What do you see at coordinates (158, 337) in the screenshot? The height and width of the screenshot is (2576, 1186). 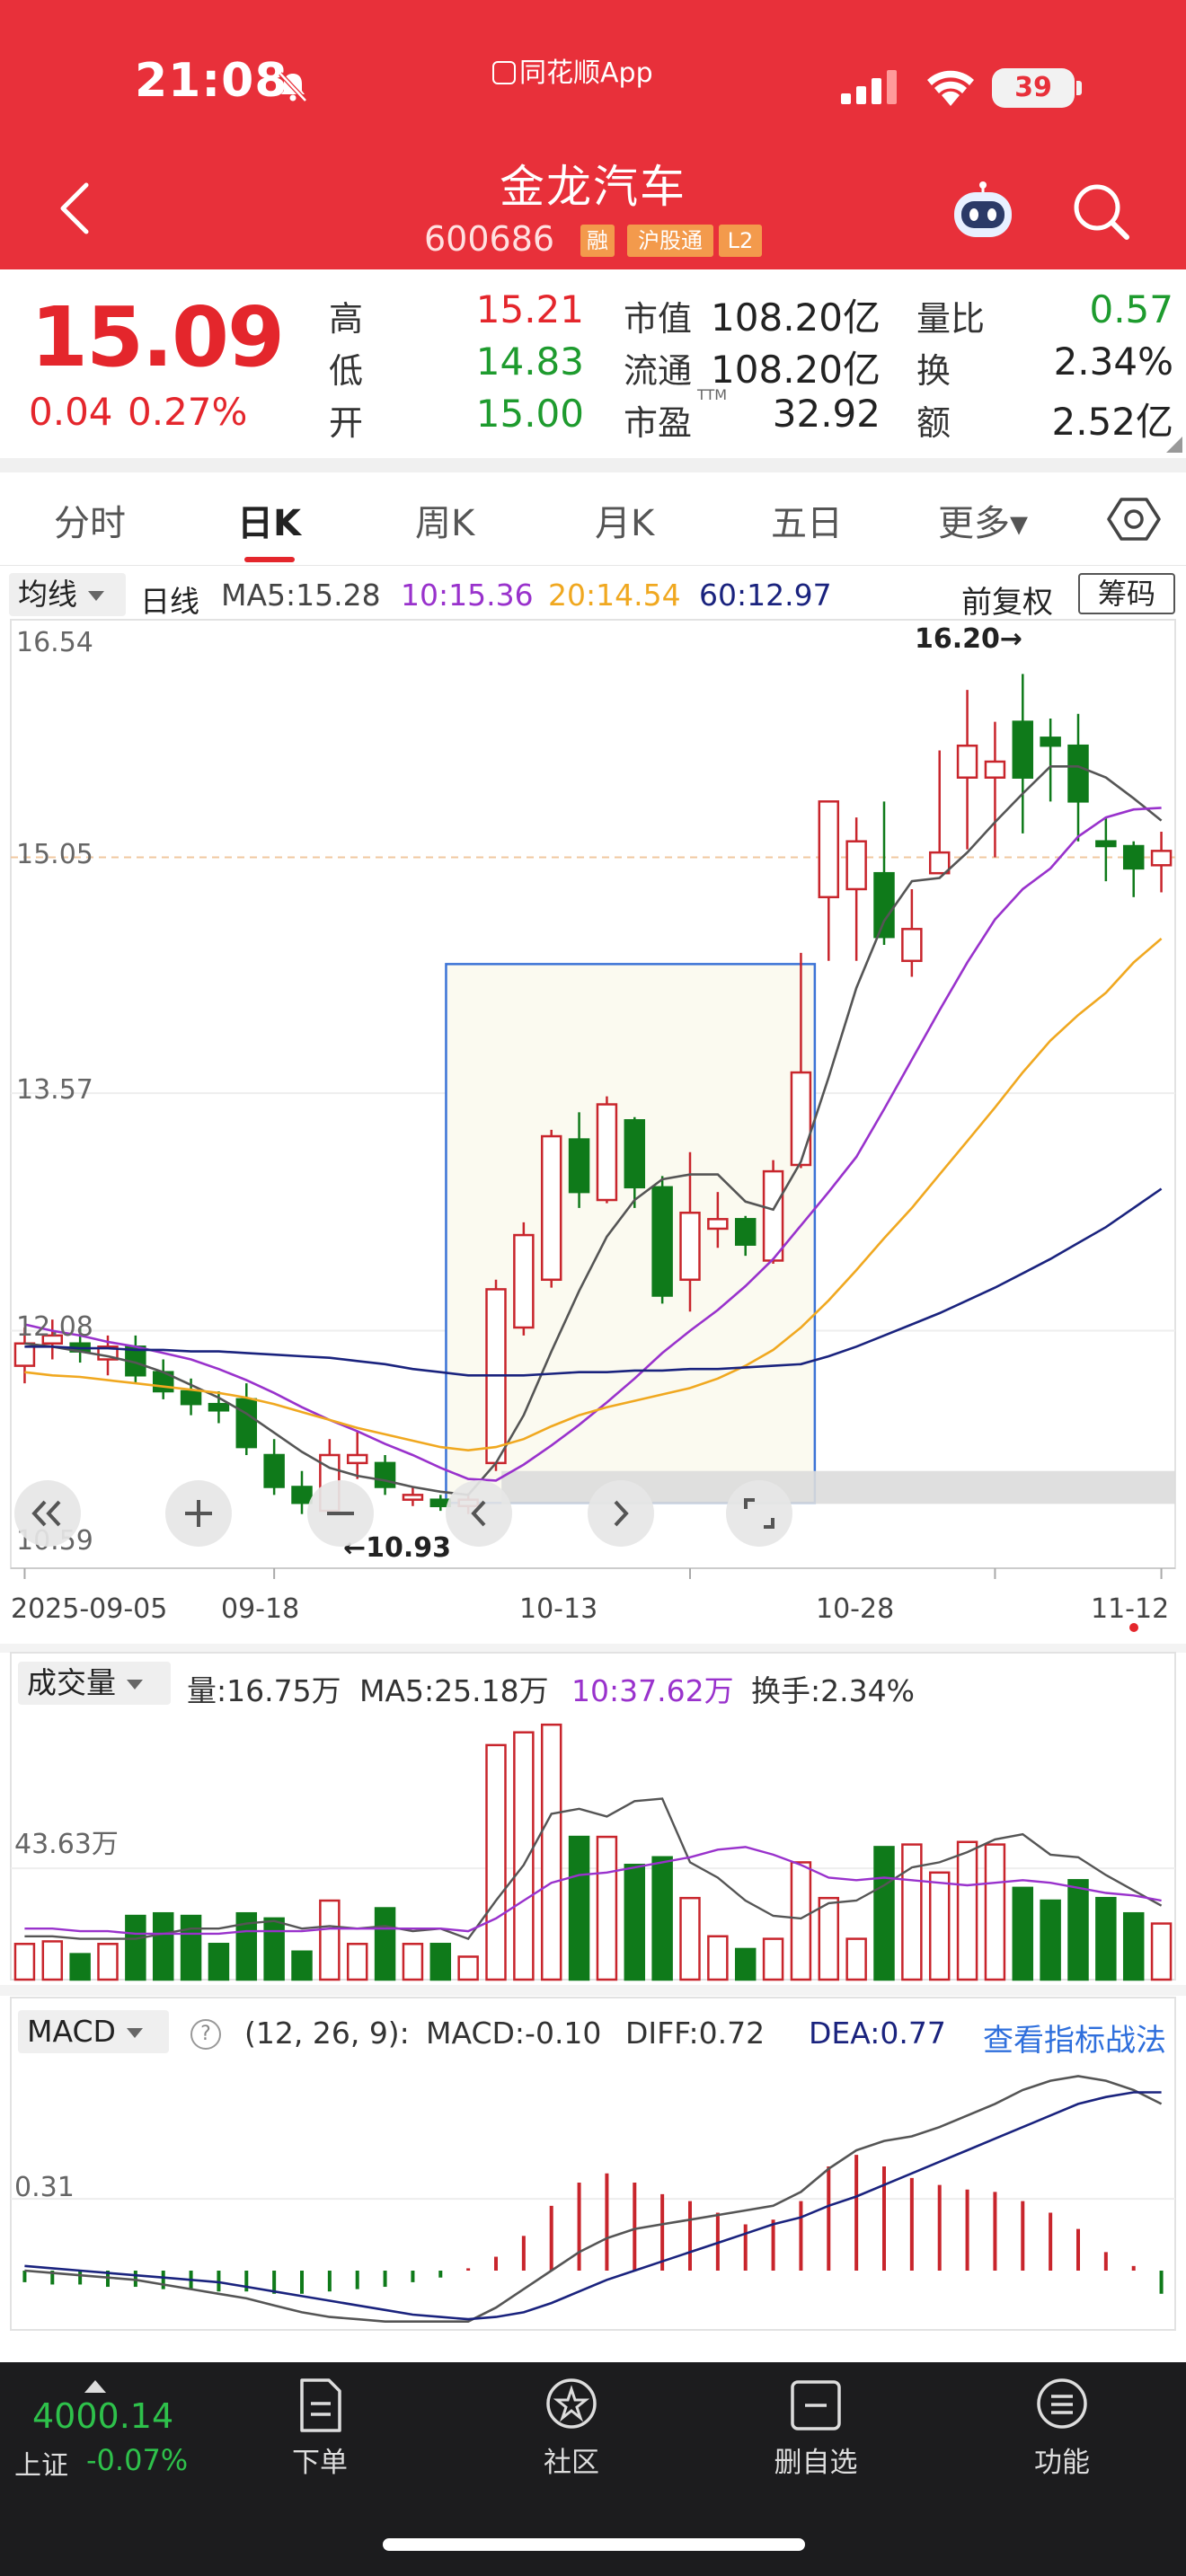 I see `last-price: 15.09` at bounding box center [158, 337].